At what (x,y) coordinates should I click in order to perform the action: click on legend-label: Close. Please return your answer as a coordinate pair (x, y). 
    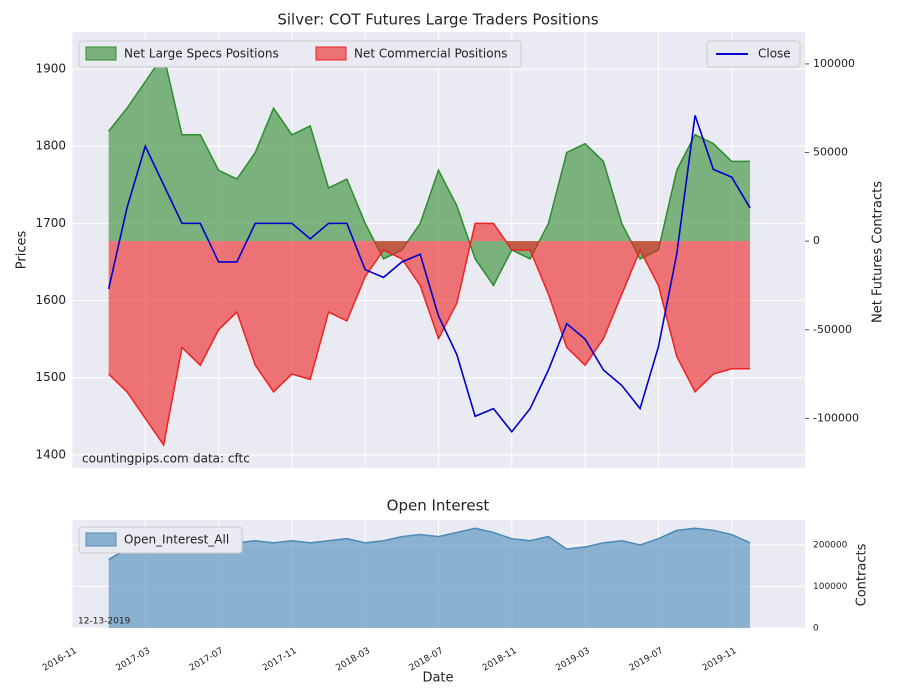
    Looking at the image, I should click on (774, 54).